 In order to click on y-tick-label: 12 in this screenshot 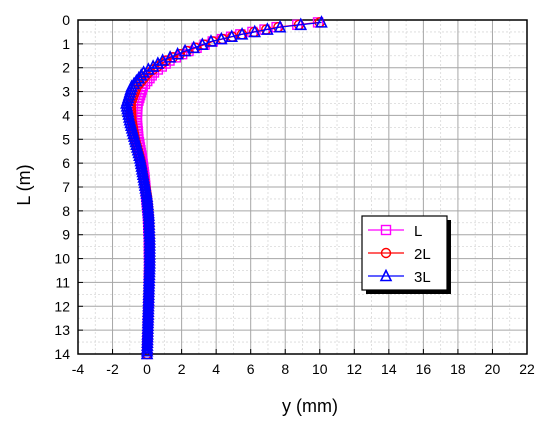, I will do `click(62, 306)`.